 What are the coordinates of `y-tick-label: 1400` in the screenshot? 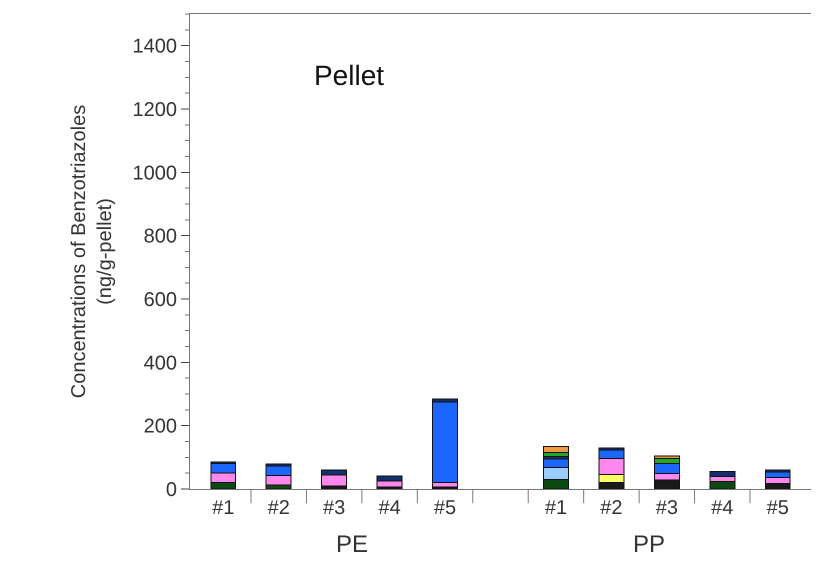 It's located at (154, 47).